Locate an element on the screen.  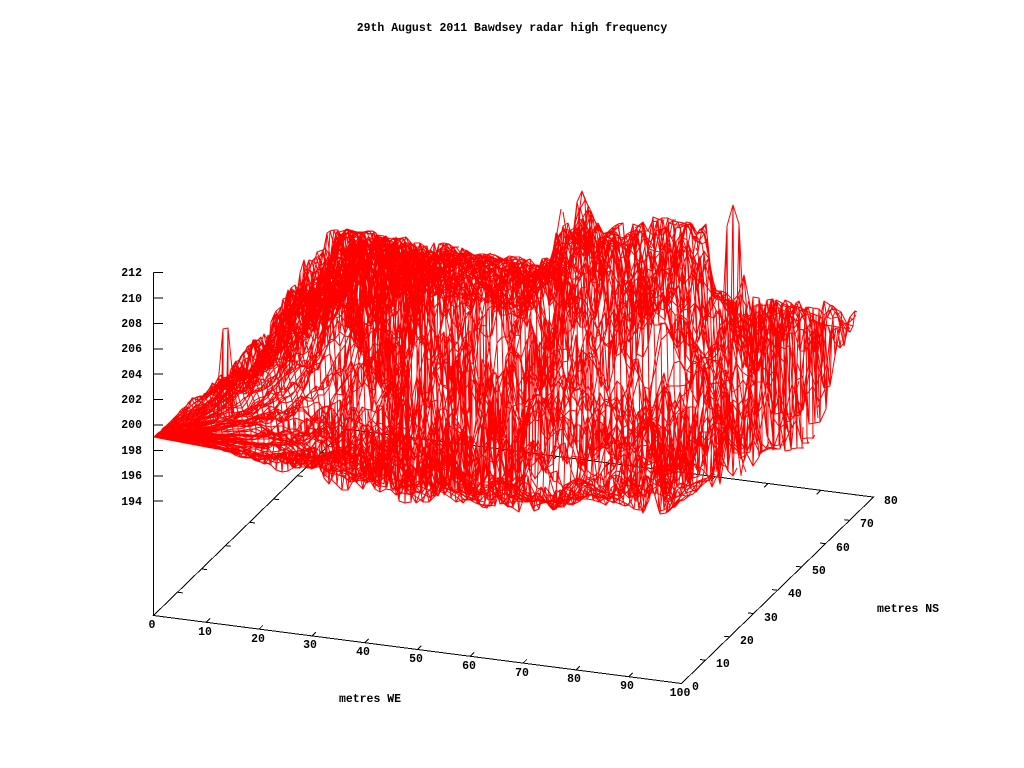
svg-text: 100 is located at coordinates (680, 693).